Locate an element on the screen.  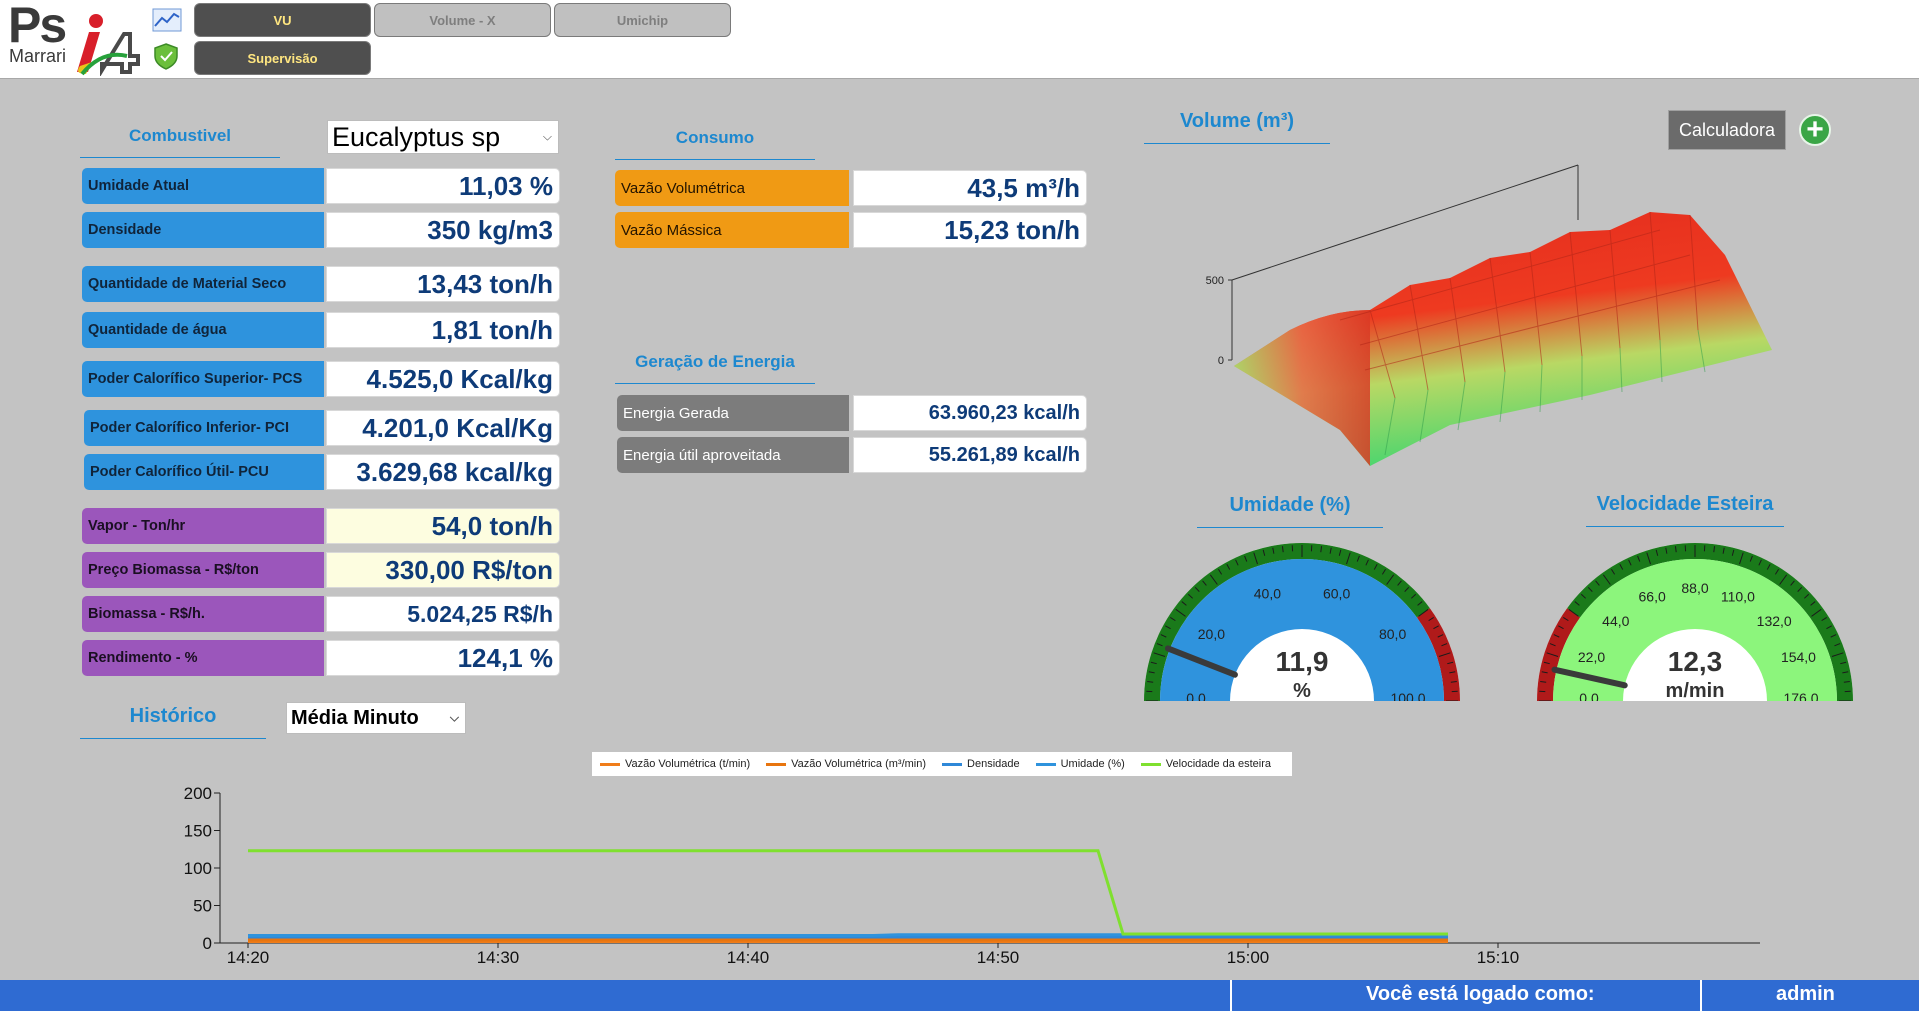
legend-label: Velocidade da esteira is located at coordinates (1218, 764).